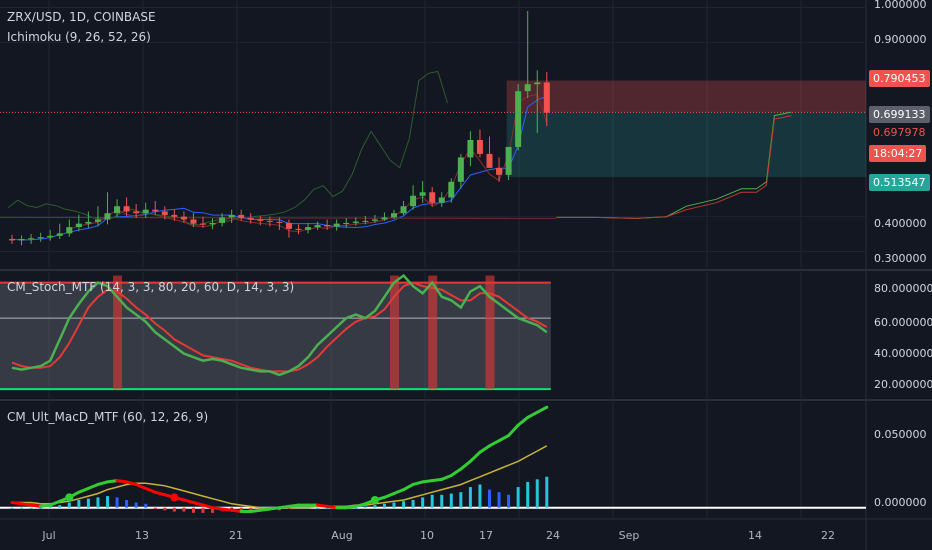  Describe the element at coordinates (899, 114) in the screenshot. I see `current-price-tag: 0.699133` at that location.